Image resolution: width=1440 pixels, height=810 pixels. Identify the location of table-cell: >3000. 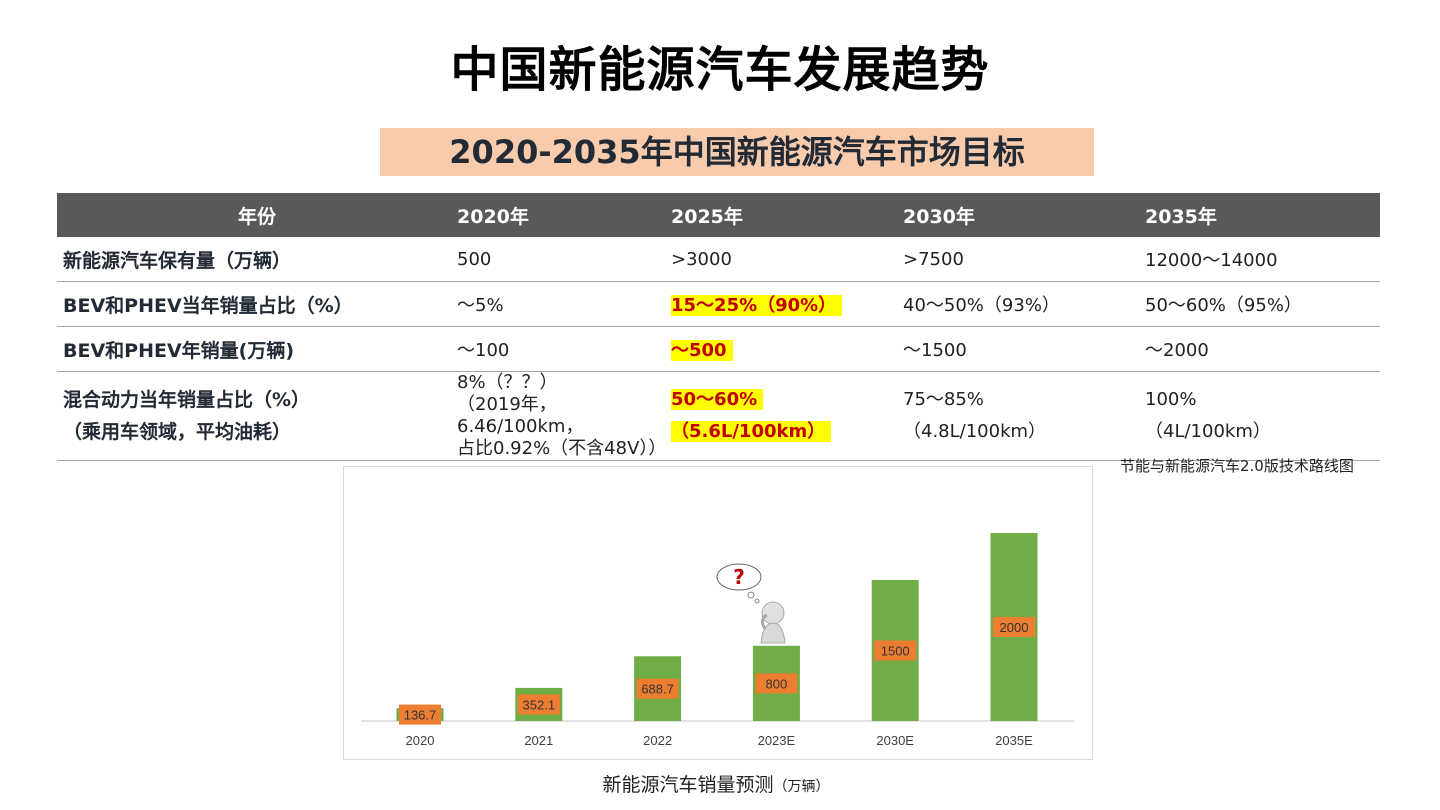
(781, 259).